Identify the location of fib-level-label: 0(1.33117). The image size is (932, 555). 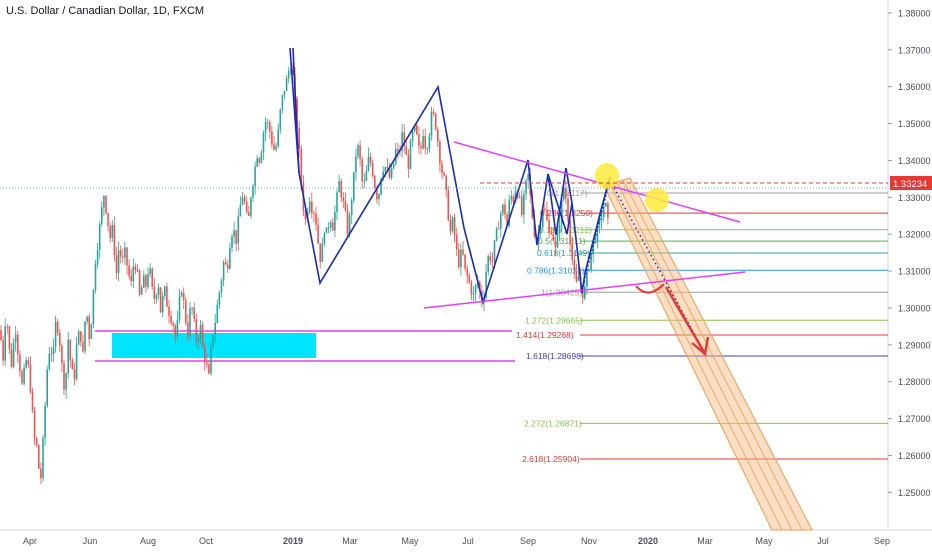
(567, 193).